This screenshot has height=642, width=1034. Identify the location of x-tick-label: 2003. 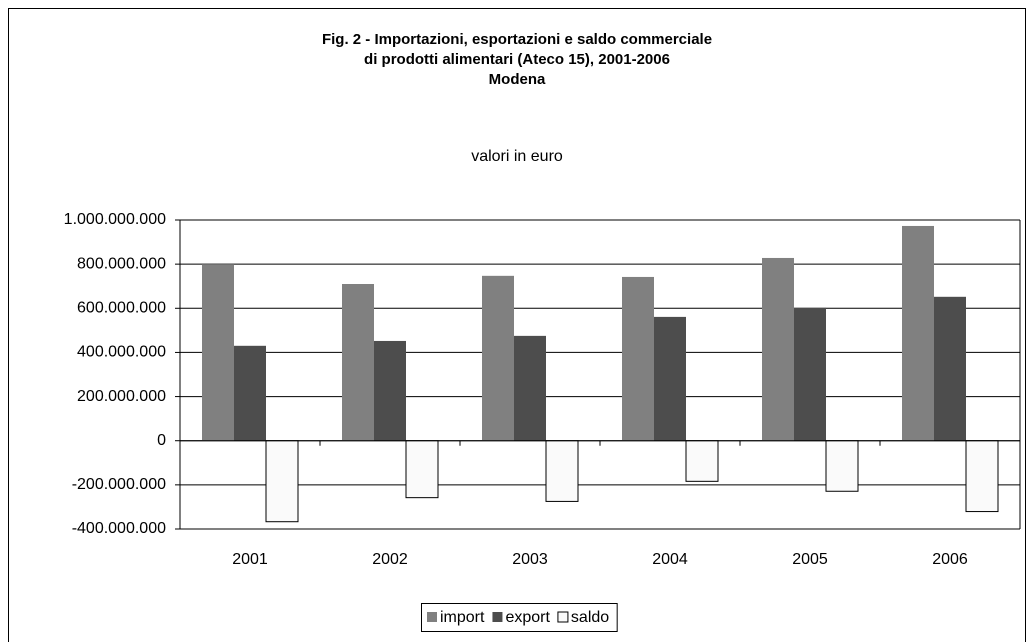
(530, 559).